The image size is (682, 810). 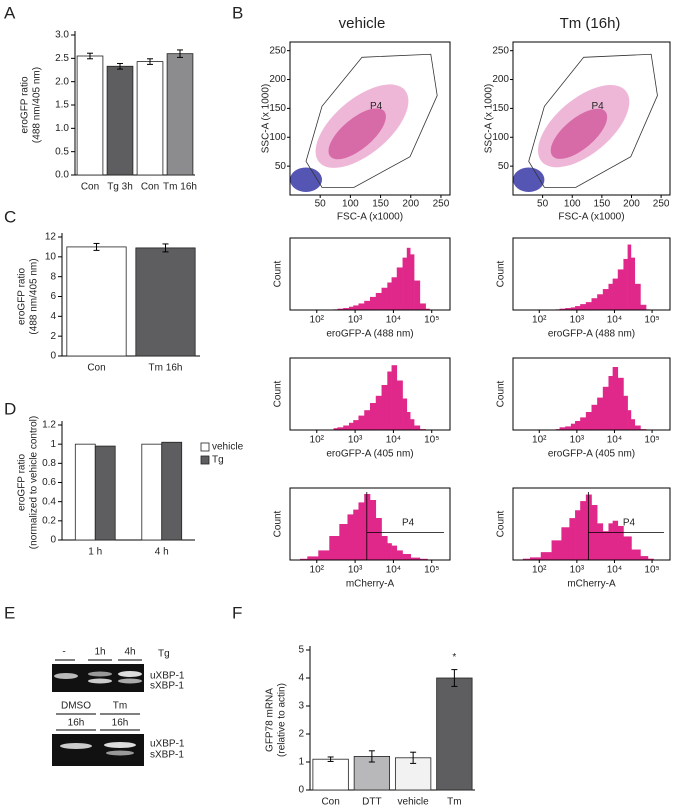 I want to click on x-tick-label: 100, so click(x=572, y=204).